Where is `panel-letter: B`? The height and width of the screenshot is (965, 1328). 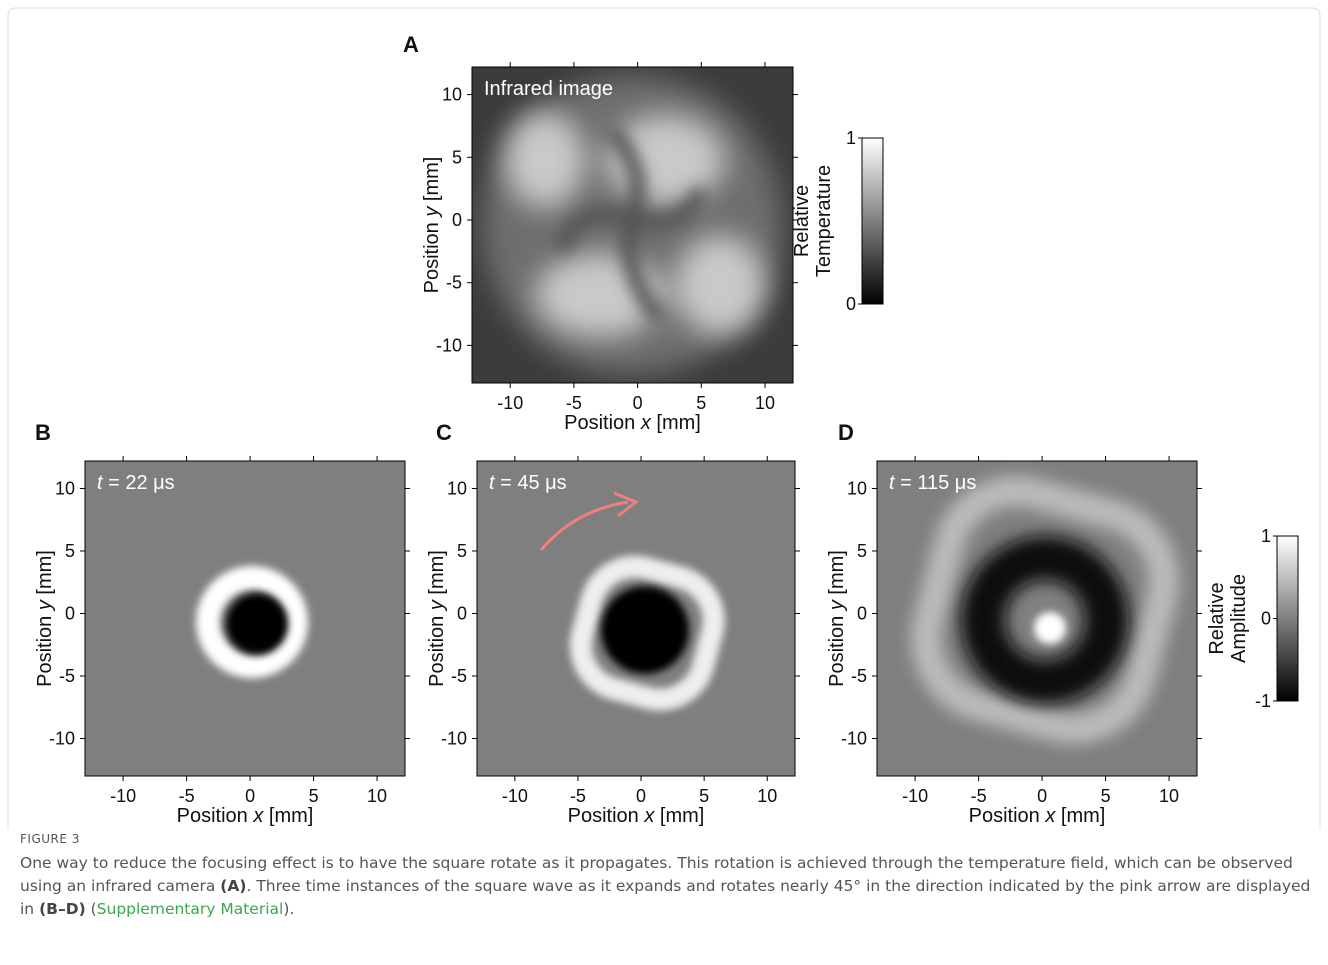 panel-letter: B is located at coordinates (43, 432).